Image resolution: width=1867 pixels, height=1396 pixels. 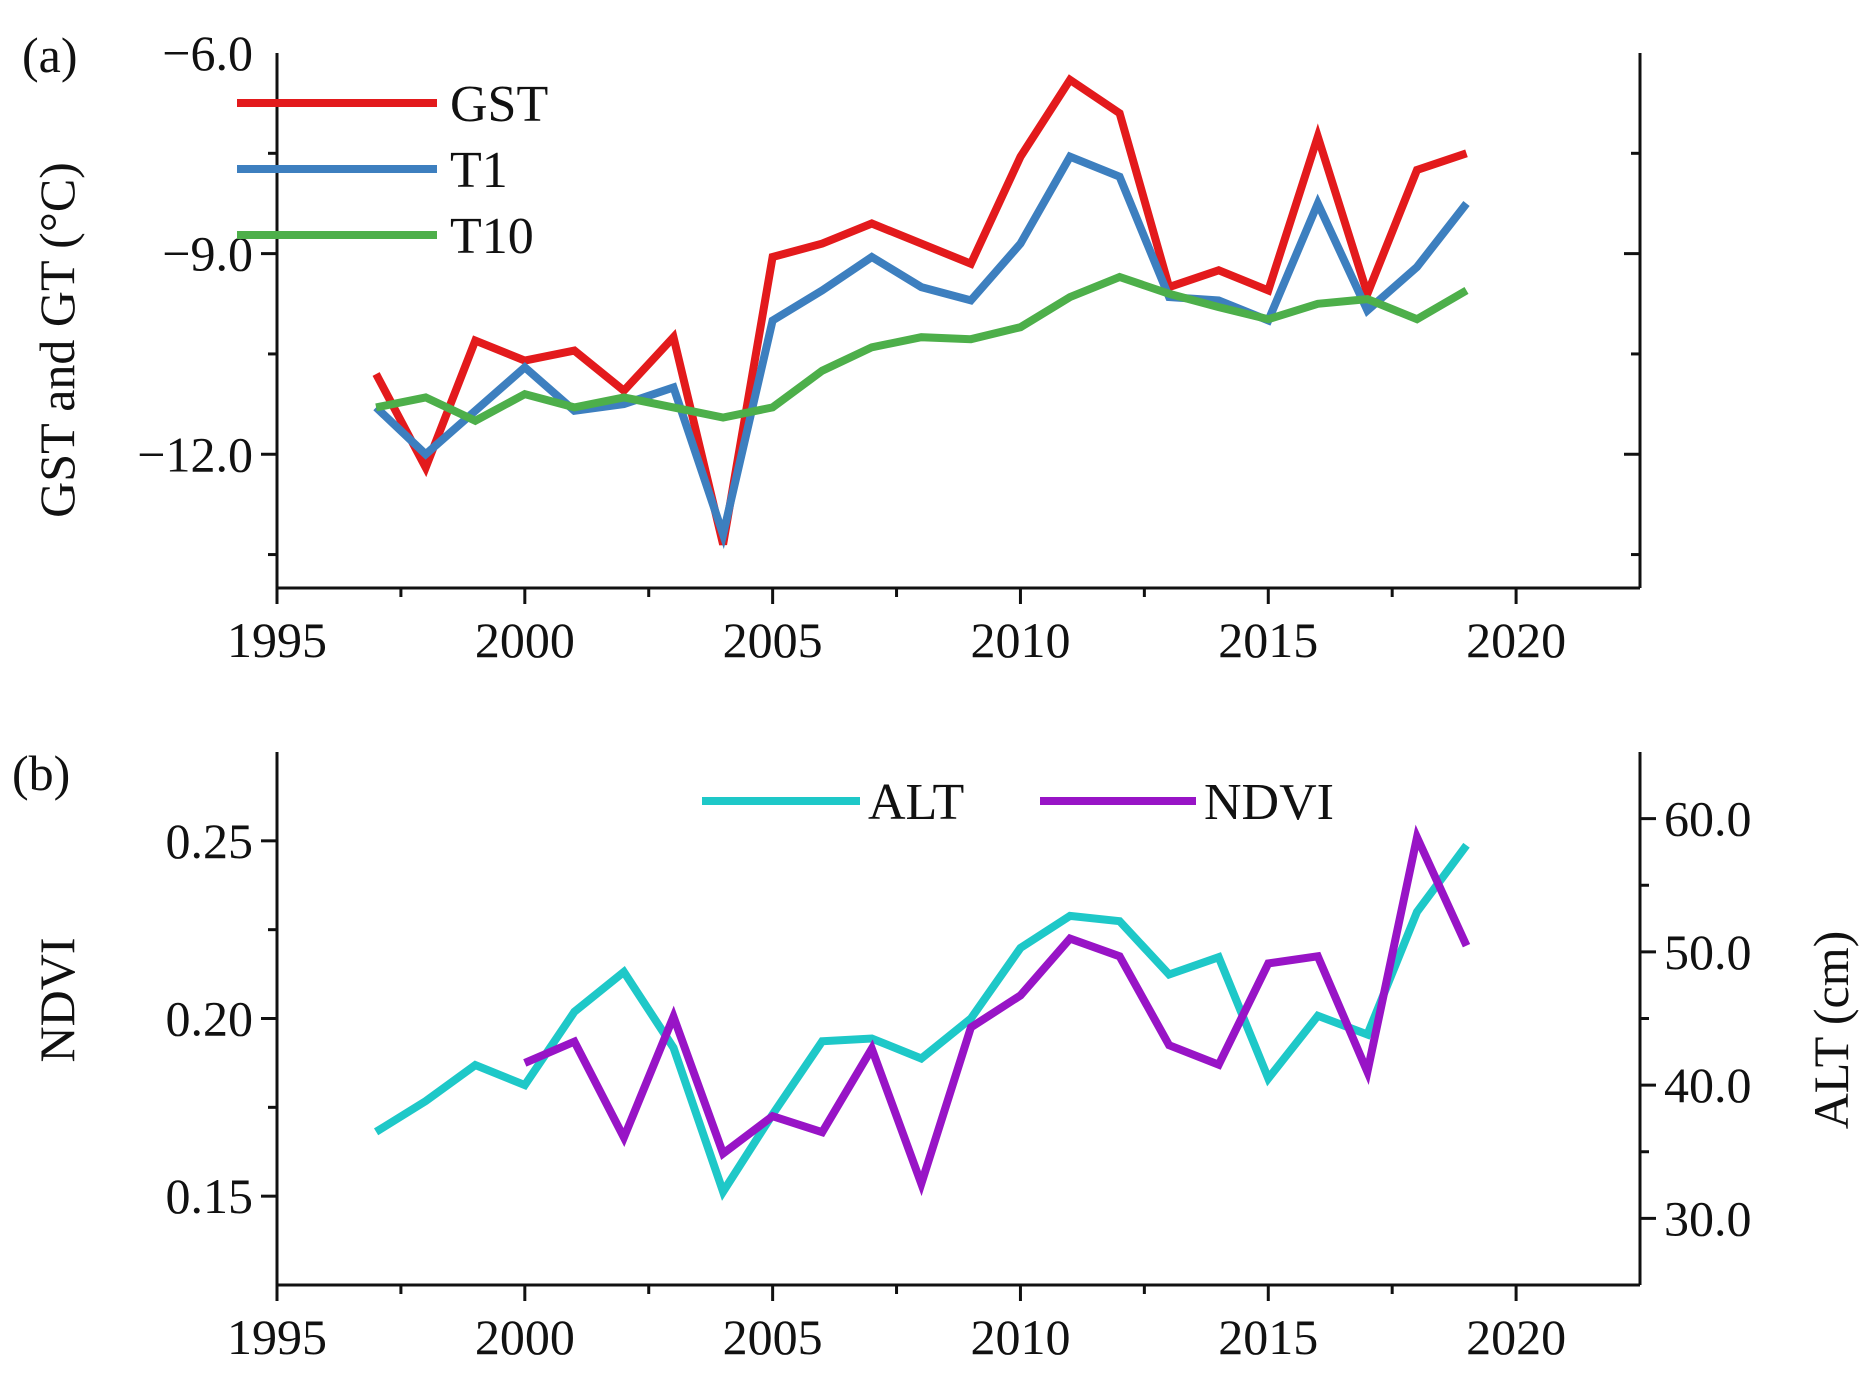 I want to click on panel-a-x-ticks: 1995 2000 2005 2010 2015 2020, so click(x=896, y=628).